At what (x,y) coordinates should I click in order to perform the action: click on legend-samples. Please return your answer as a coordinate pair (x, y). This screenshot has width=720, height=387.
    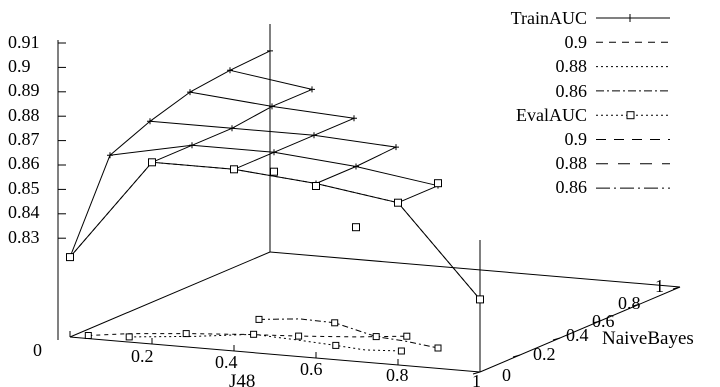
    Looking at the image, I should click on (633, 101).